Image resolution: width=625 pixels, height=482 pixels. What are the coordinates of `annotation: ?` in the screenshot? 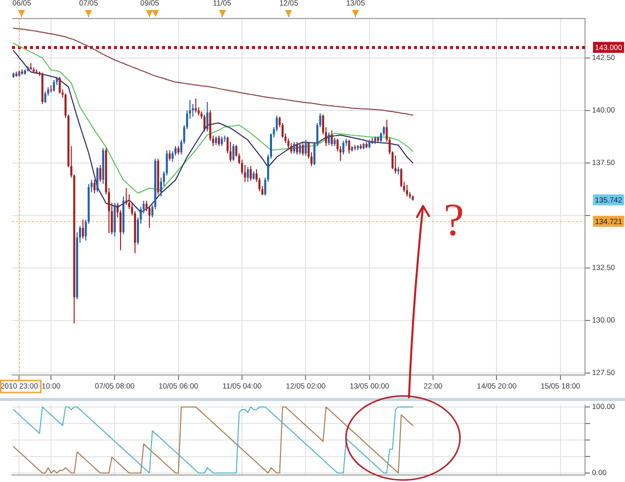 It's located at (454, 219).